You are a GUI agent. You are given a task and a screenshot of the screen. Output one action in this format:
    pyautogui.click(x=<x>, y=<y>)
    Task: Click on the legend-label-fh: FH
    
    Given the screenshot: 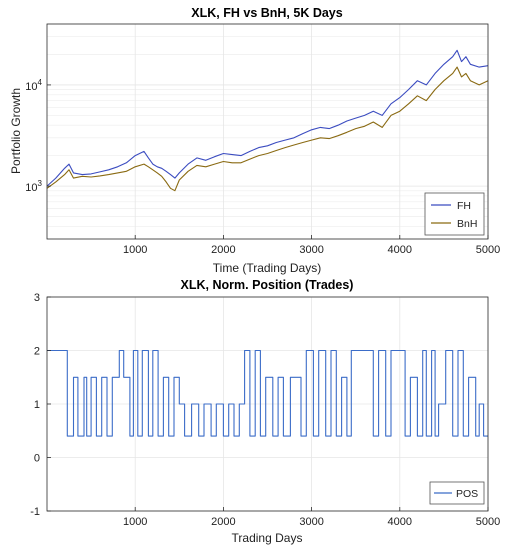 What is the action you would take?
    pyautogui.click(x=464, y=206)
    